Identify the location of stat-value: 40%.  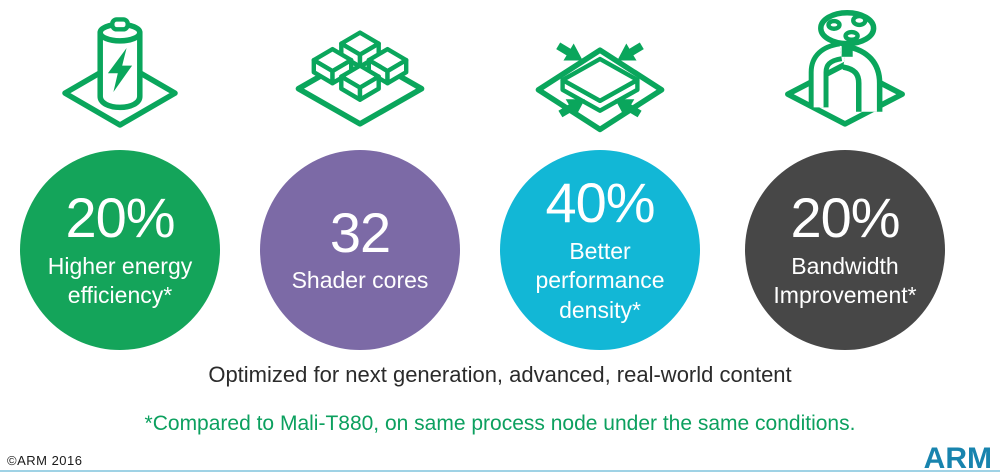
(600, 202).